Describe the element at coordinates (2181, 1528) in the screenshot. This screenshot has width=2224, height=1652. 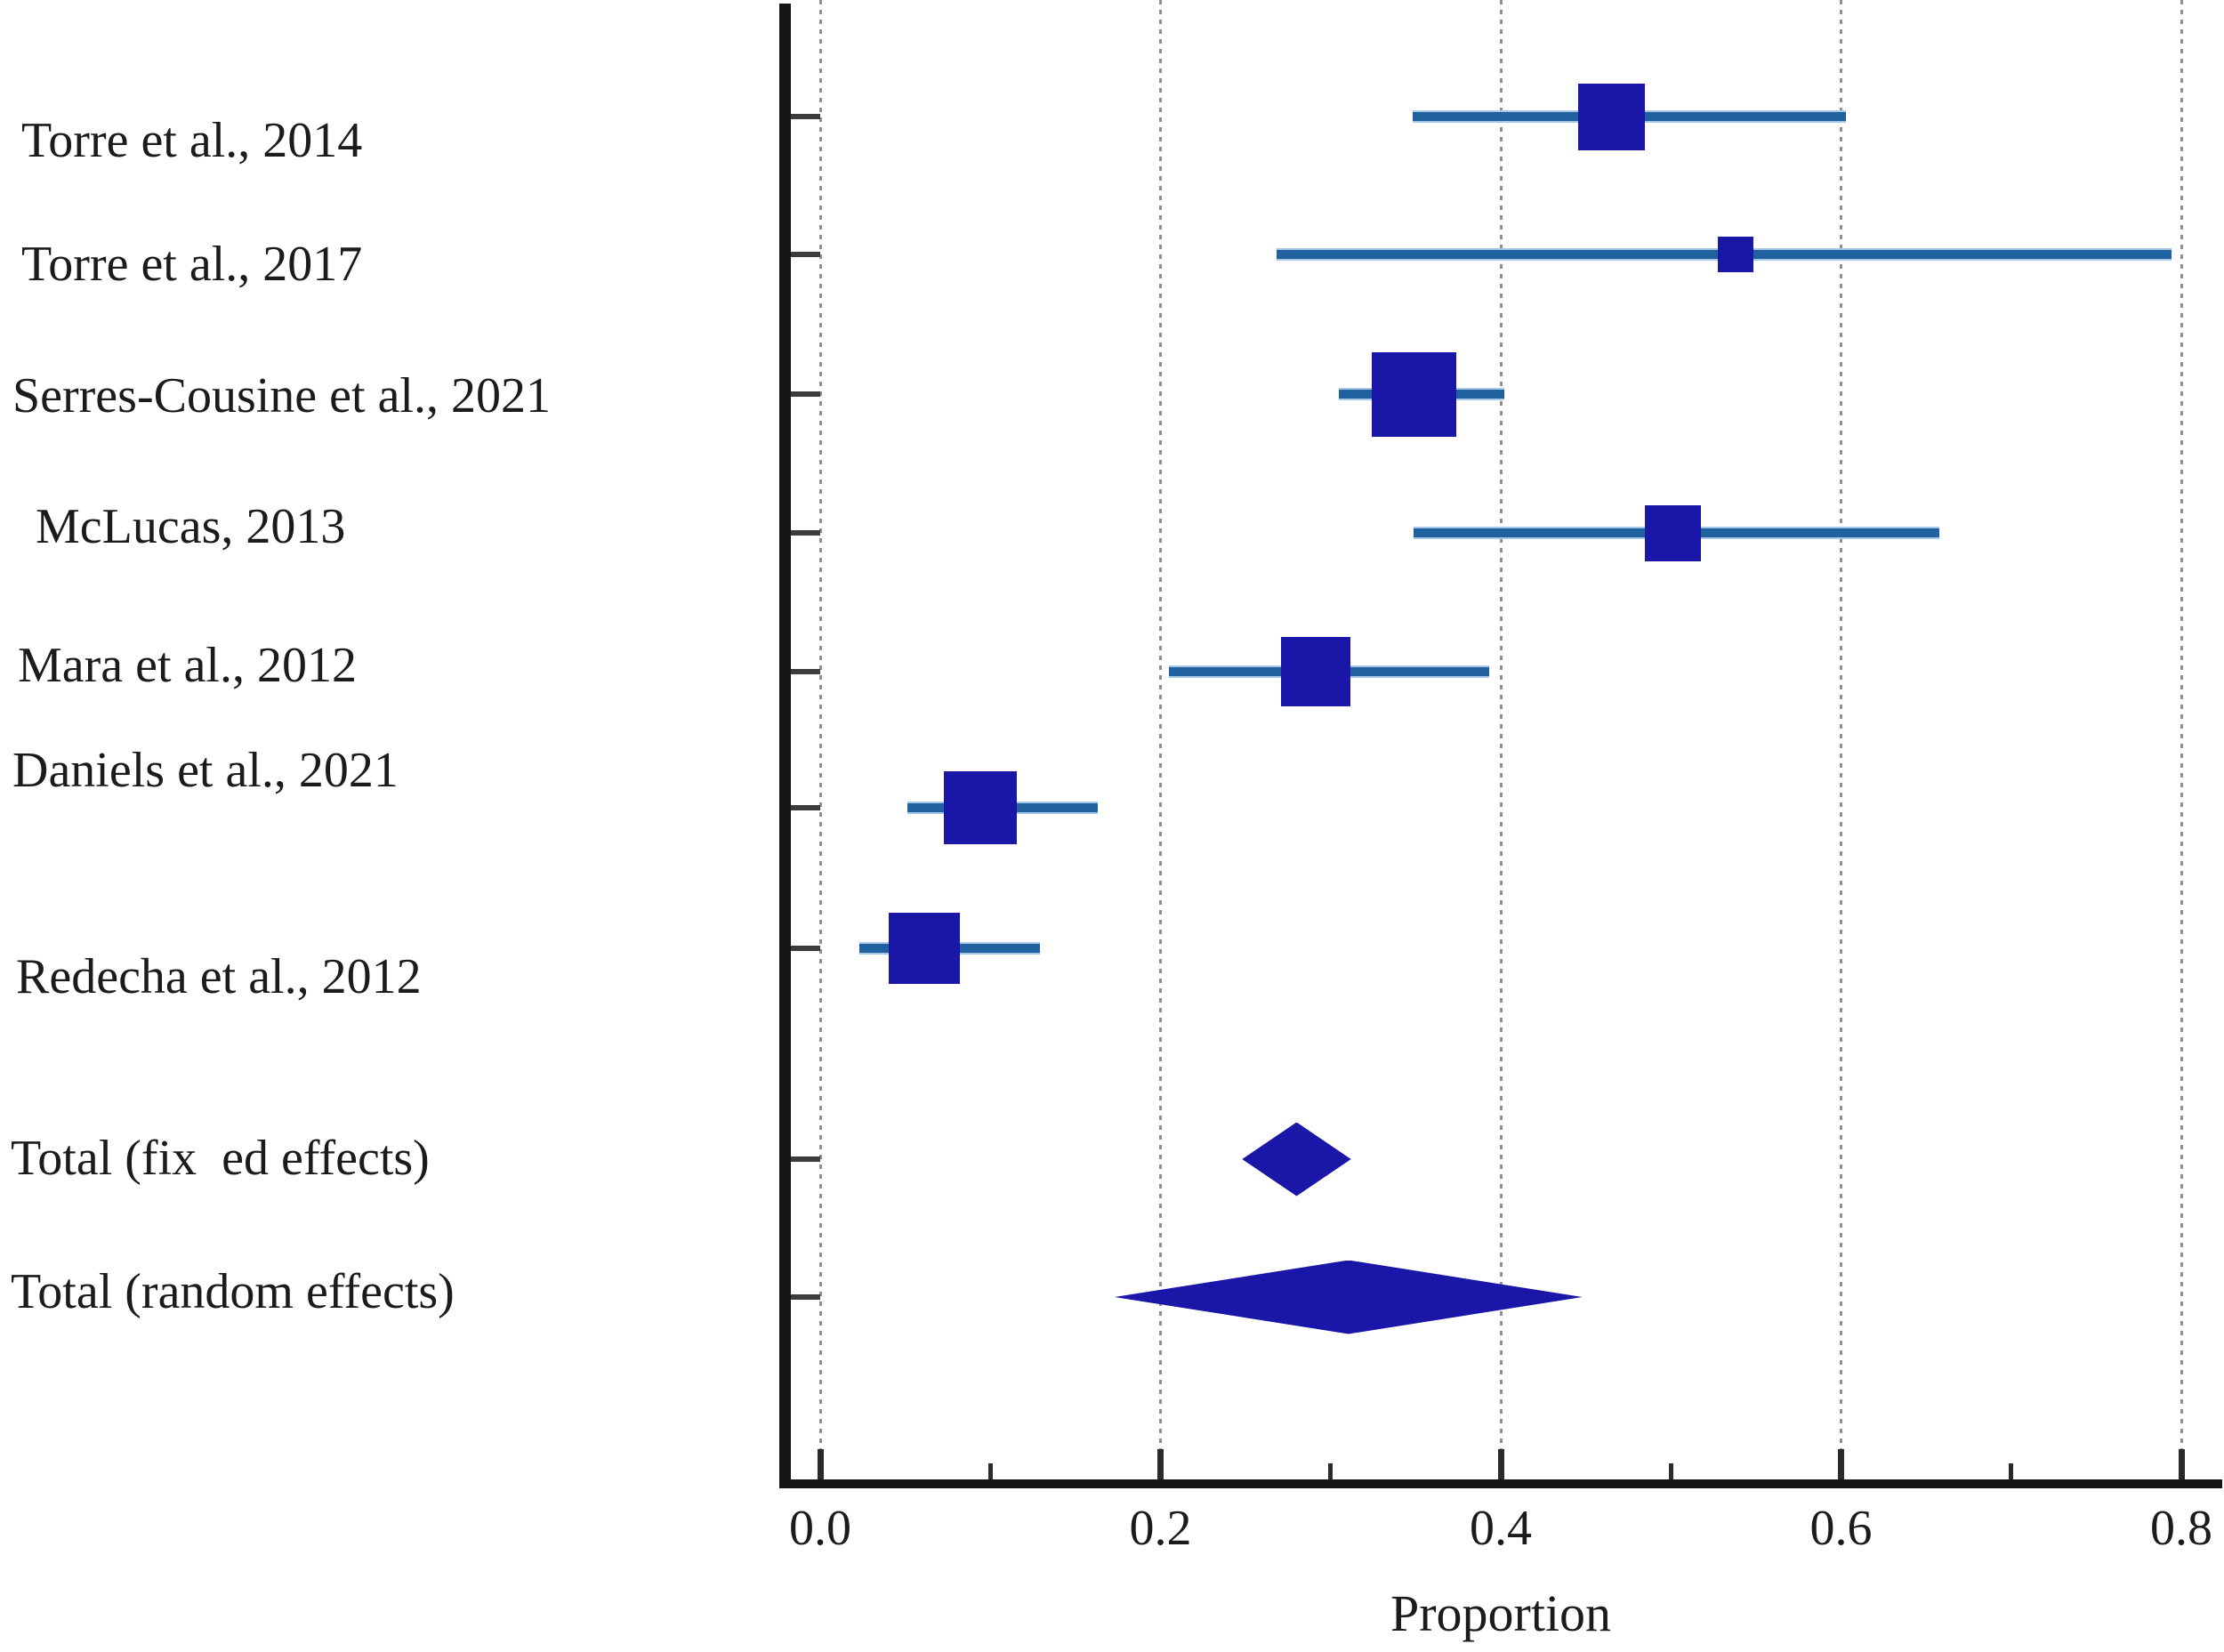
I see `x-tick-label-0.8: 0.8` at that location.